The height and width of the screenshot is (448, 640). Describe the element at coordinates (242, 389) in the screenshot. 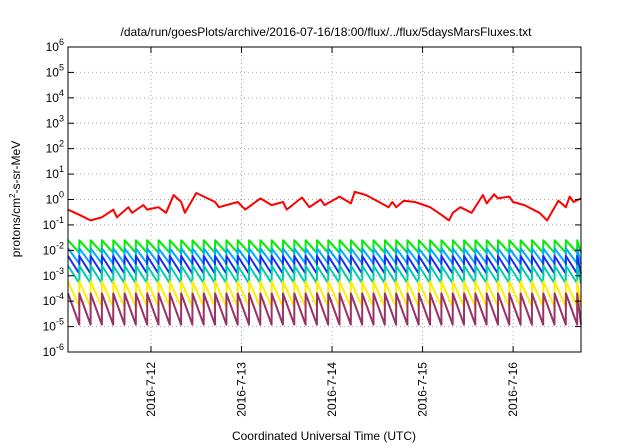

I see `x-tick-label: 2016-7-13` at that location.